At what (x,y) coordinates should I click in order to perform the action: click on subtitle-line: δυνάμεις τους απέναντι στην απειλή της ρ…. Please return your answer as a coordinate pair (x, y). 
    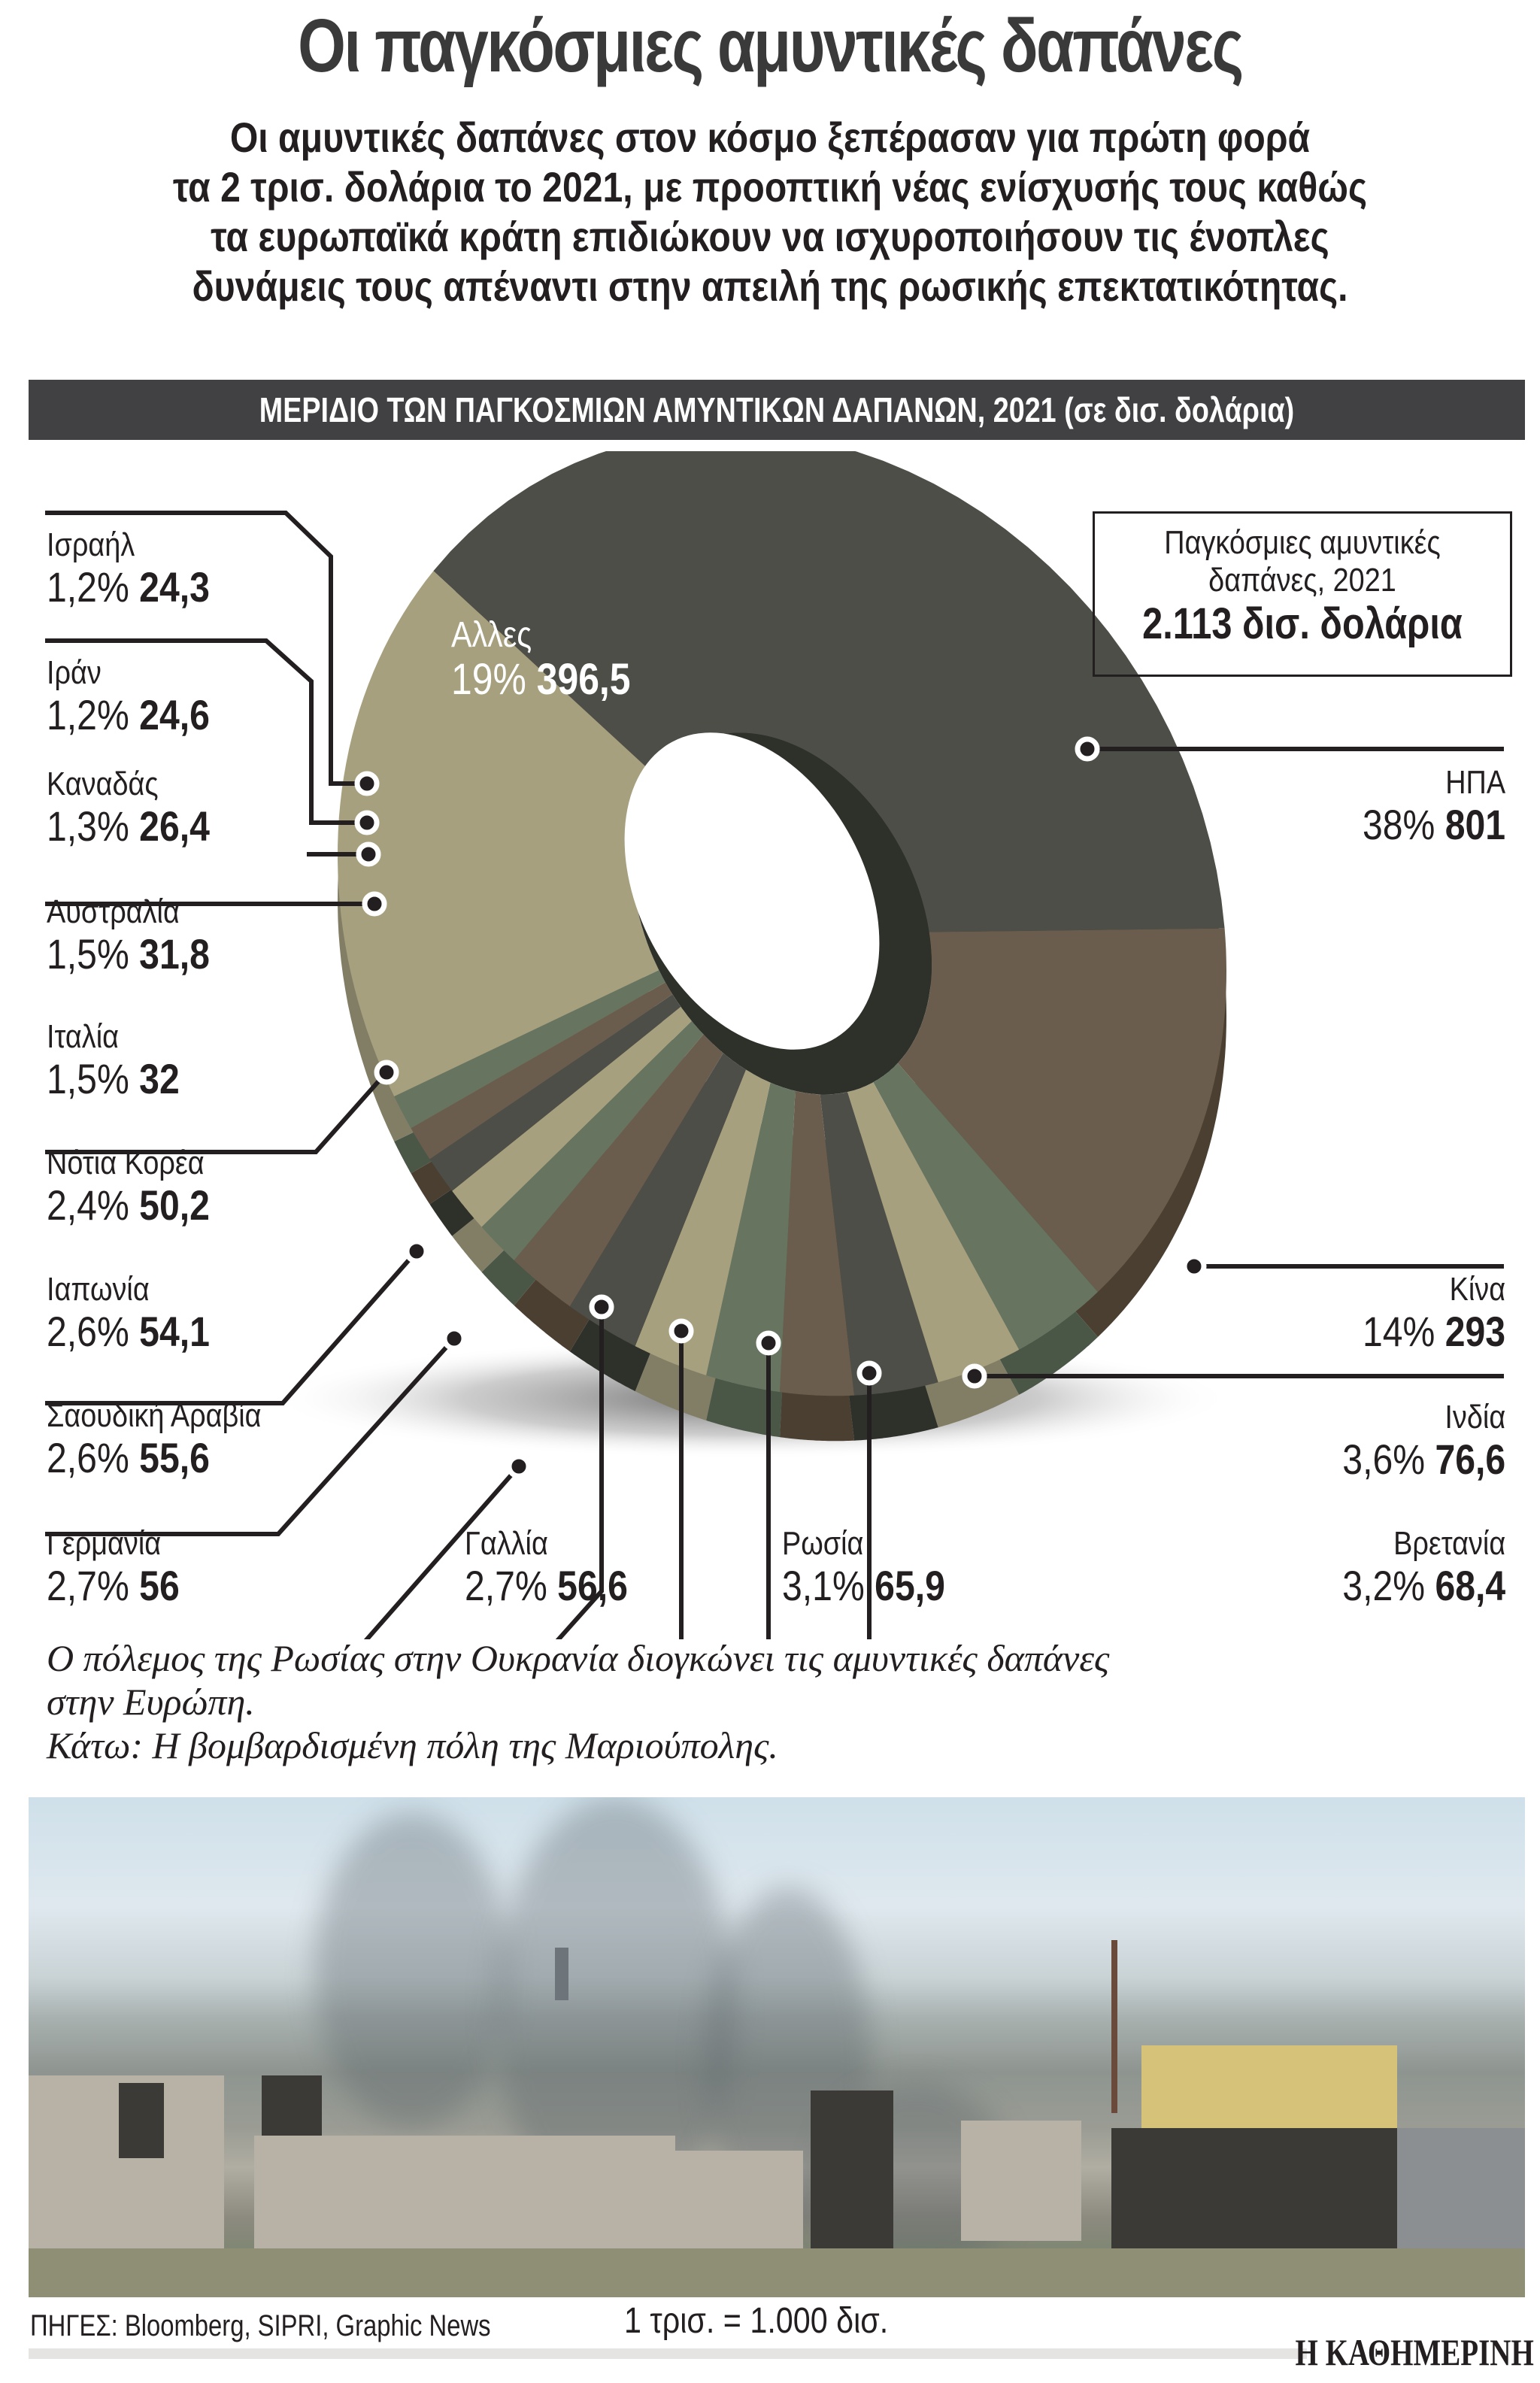
    Looking at the image, I should click on (770, 286).